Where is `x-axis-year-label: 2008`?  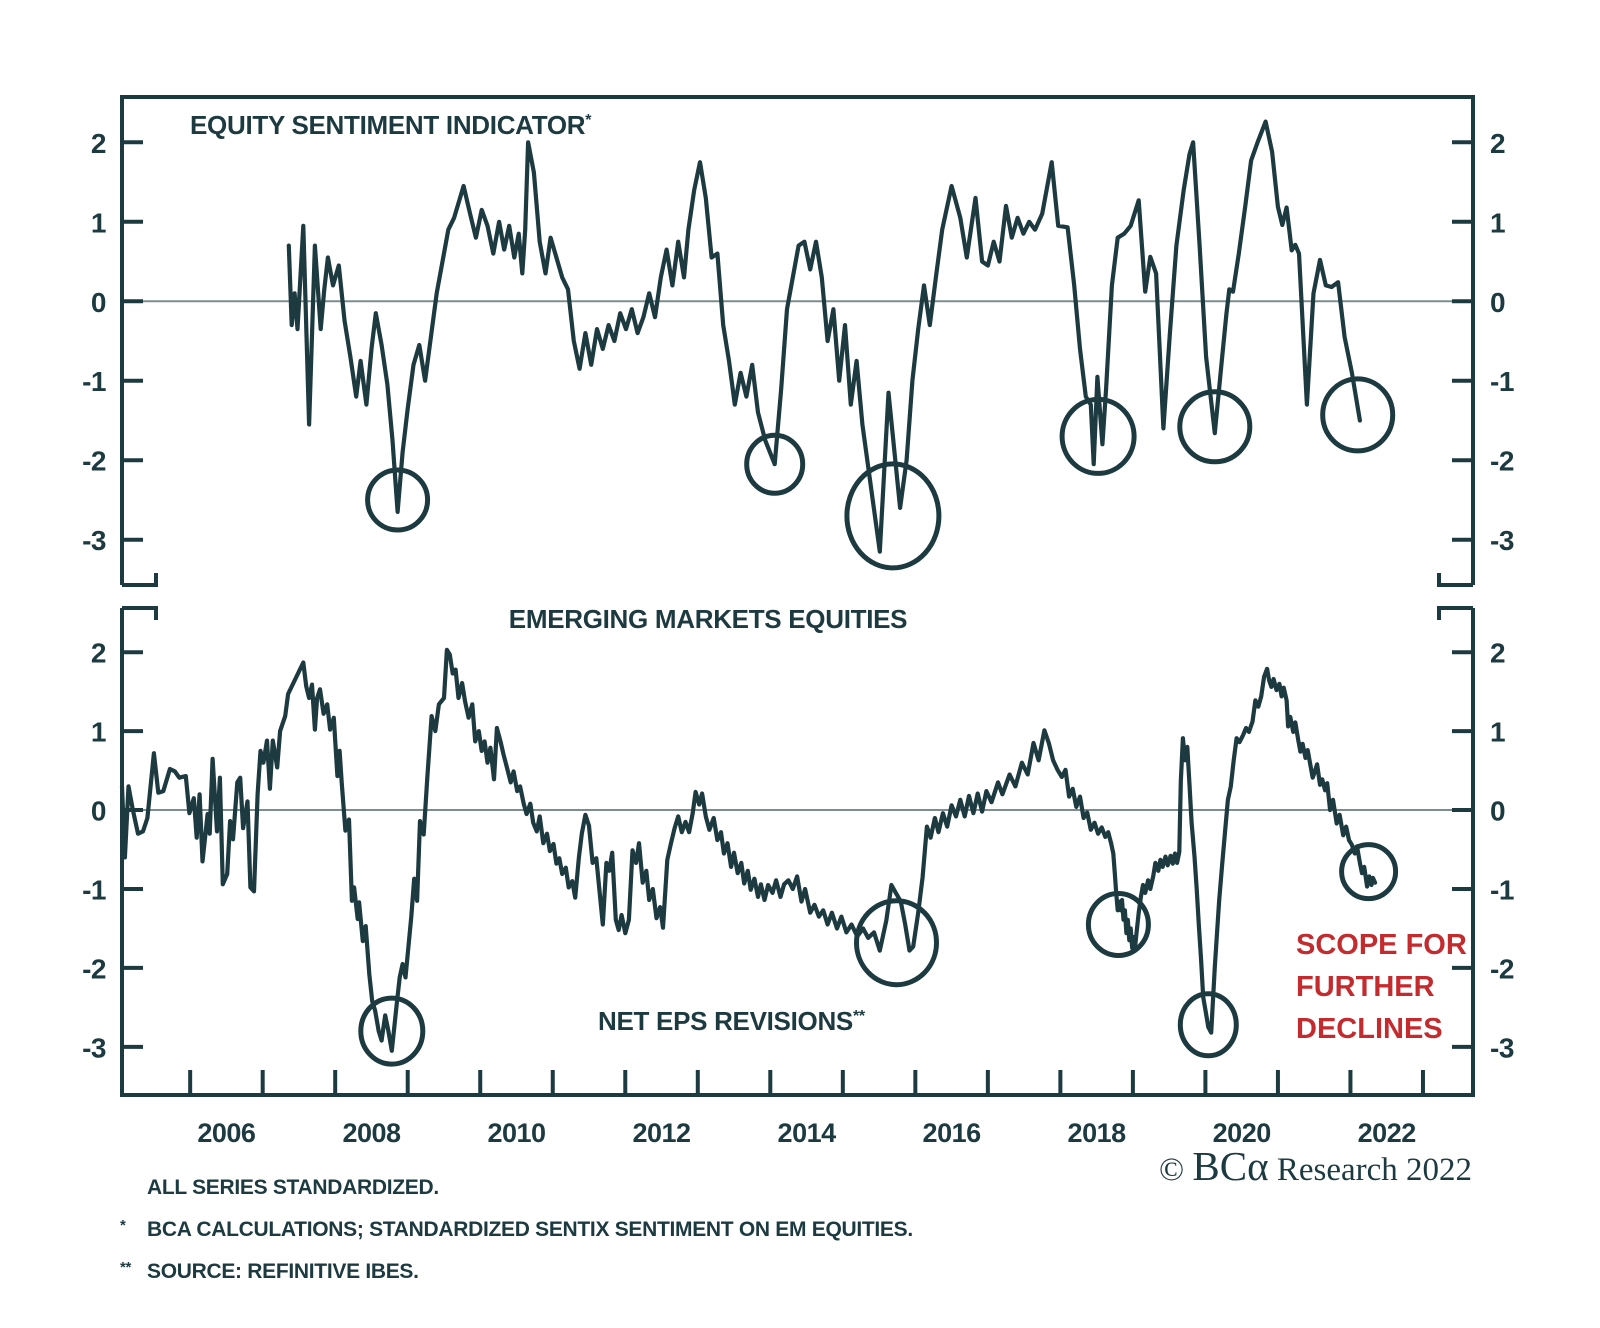
x-axis-year-label: 2008 is located at coordinates (371, 1133).